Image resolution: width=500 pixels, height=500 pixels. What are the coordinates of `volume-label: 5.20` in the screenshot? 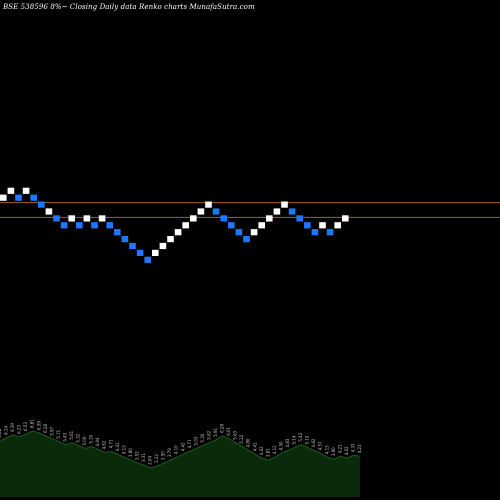 It's located at (91, 438).